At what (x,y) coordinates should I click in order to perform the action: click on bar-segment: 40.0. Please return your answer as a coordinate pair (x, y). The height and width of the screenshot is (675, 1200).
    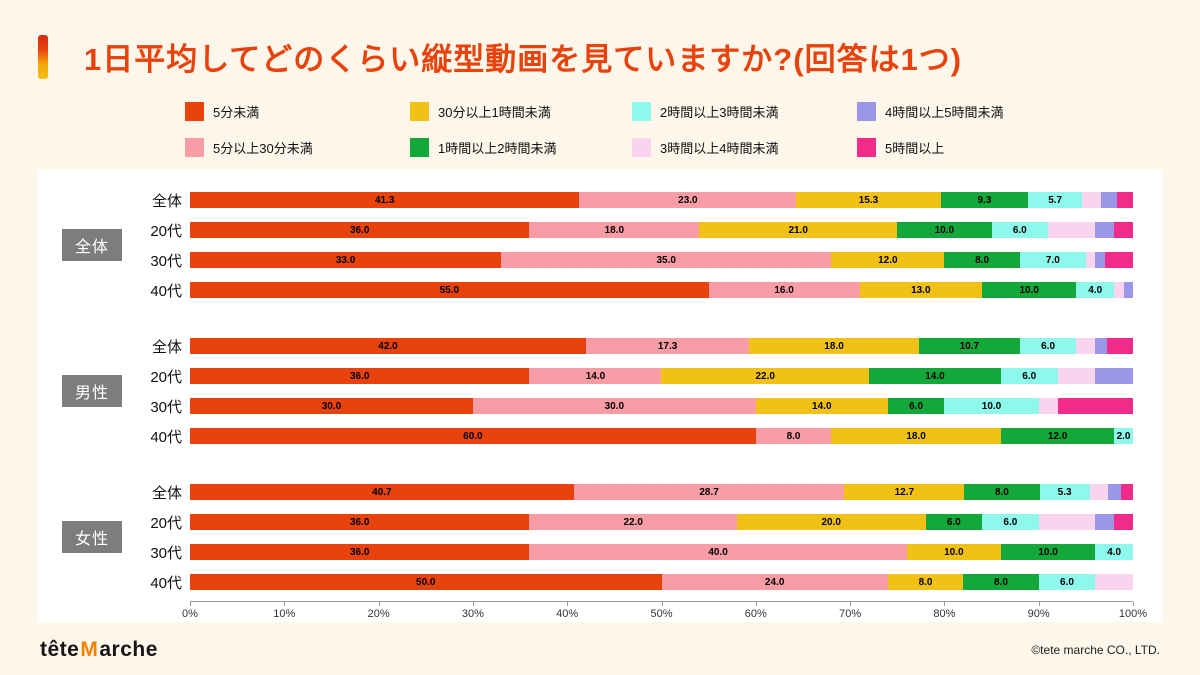
    Looking at the image, I should click on (718, 552).